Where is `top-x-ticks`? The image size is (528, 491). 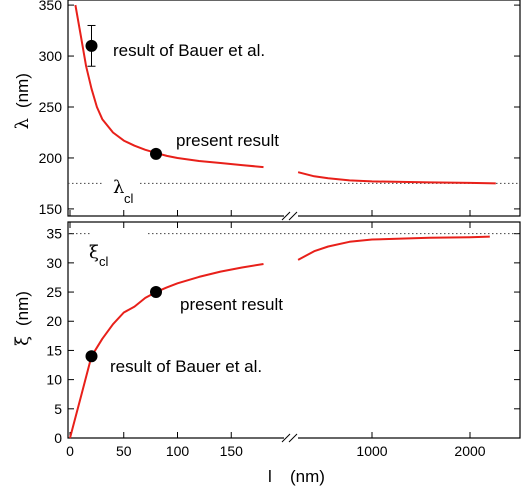
top-x-ticks is located at coordinates (270, 219).